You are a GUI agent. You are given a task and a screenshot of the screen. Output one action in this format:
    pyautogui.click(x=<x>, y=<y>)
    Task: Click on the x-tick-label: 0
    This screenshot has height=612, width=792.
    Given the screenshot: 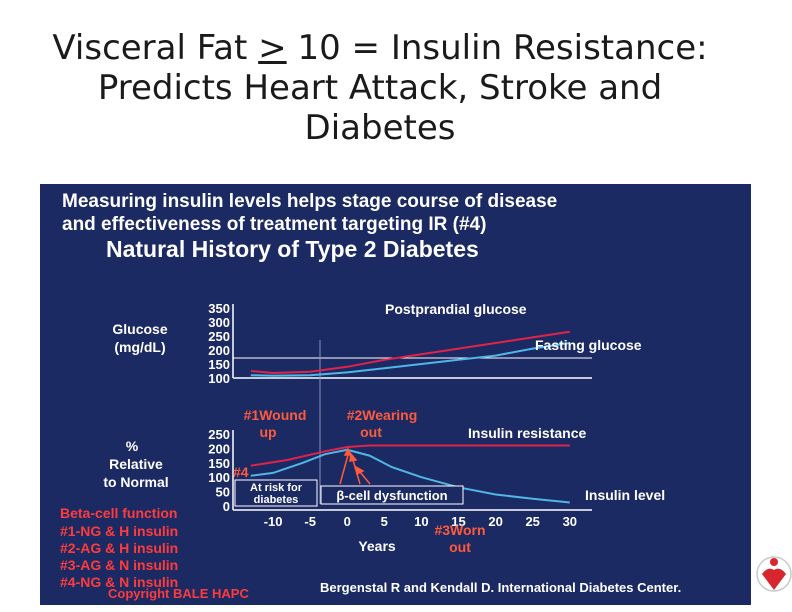 What is the action you would take?
    pyautogui.click(x=347, y=521)
    